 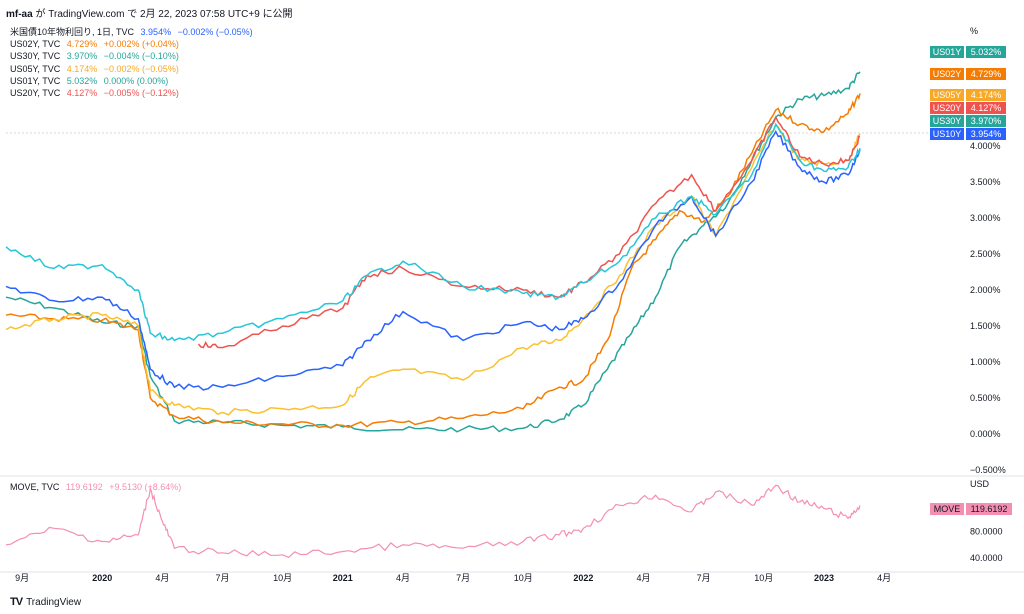 I want to click on y-tick-label: 3.500%, so click(x=985, y=182).